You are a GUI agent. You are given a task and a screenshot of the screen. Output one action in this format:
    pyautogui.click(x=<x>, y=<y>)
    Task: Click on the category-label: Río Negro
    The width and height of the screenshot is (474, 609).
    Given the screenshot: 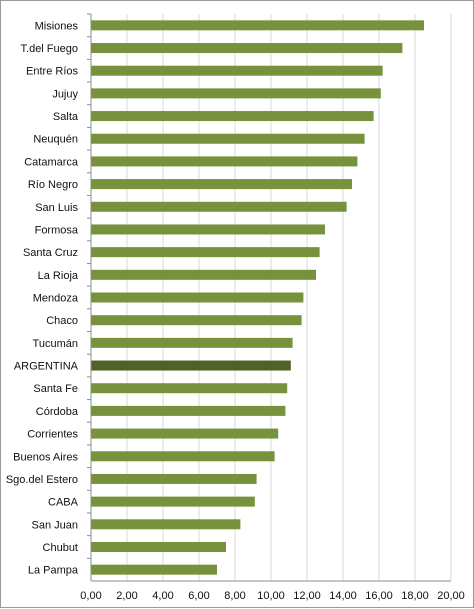 What is the action you would take?
    pyautogui.click(x=53, y=185)
    